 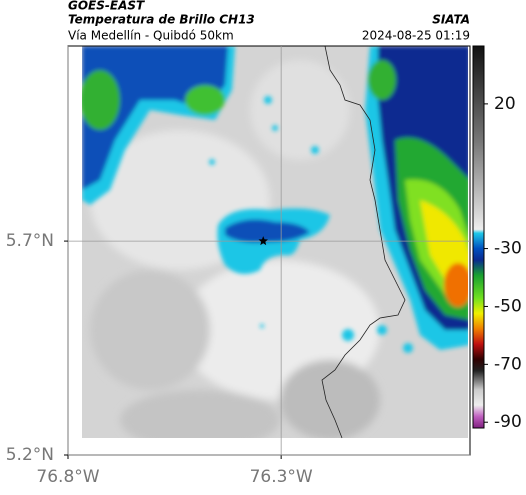 I want to click on x-tick-label: 76.3°W, so click(x=281, y=477).